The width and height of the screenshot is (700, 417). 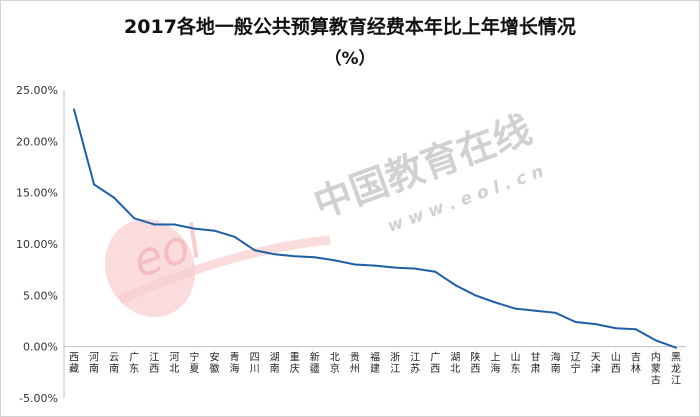 I want to click on x-tick-label: 陕, so click(x=475, y=357).